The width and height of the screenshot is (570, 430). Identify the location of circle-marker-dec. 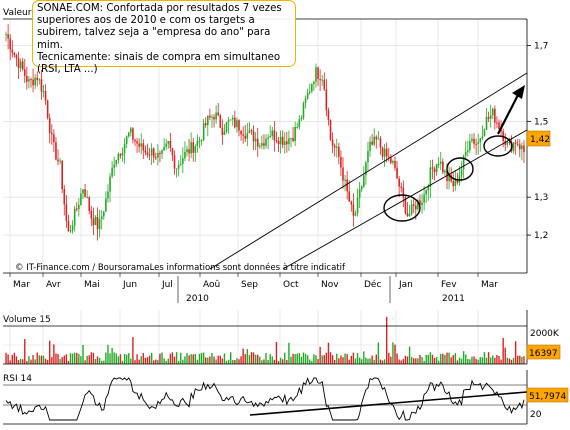
(402, 208).